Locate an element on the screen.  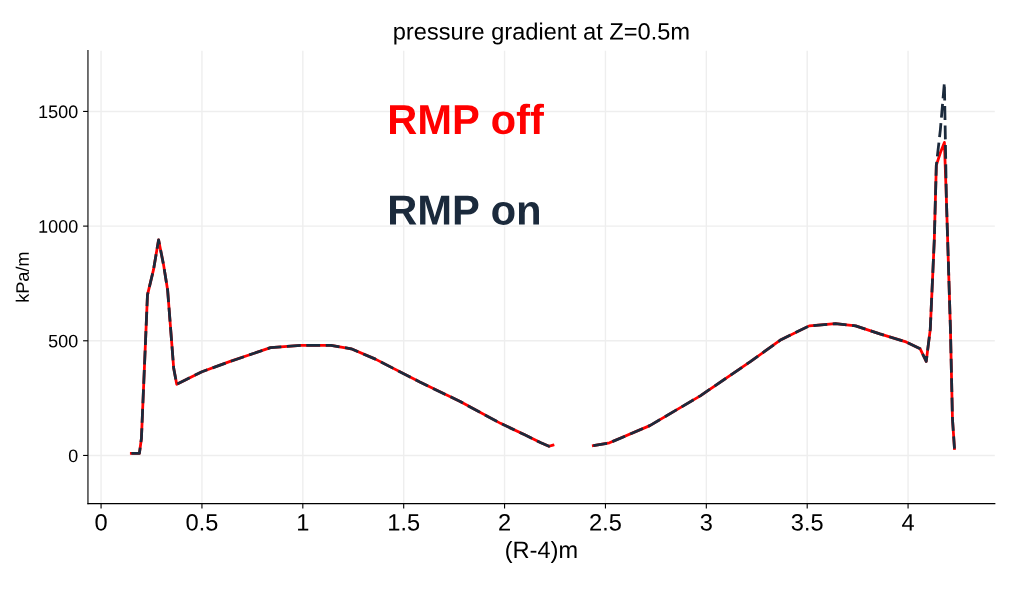
text: RMP on is located at coordinates (464, 210).